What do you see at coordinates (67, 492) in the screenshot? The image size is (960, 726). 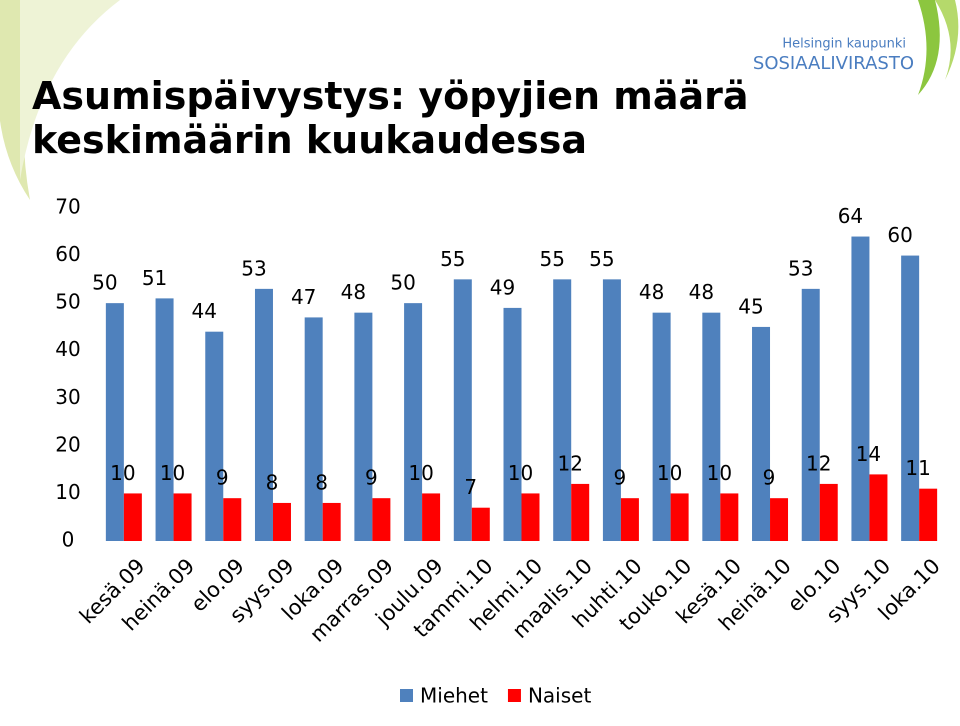 I see `y-tick-label: 10` at bounding box center [67, 492].